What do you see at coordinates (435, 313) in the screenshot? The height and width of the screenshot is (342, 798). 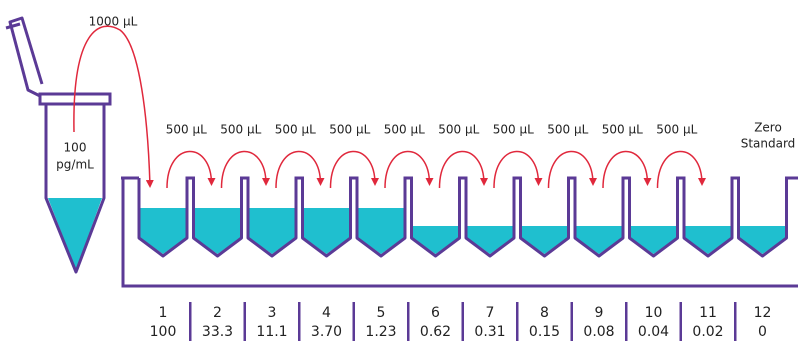 I see `well-number: 6` at bounding box center [435, 313].